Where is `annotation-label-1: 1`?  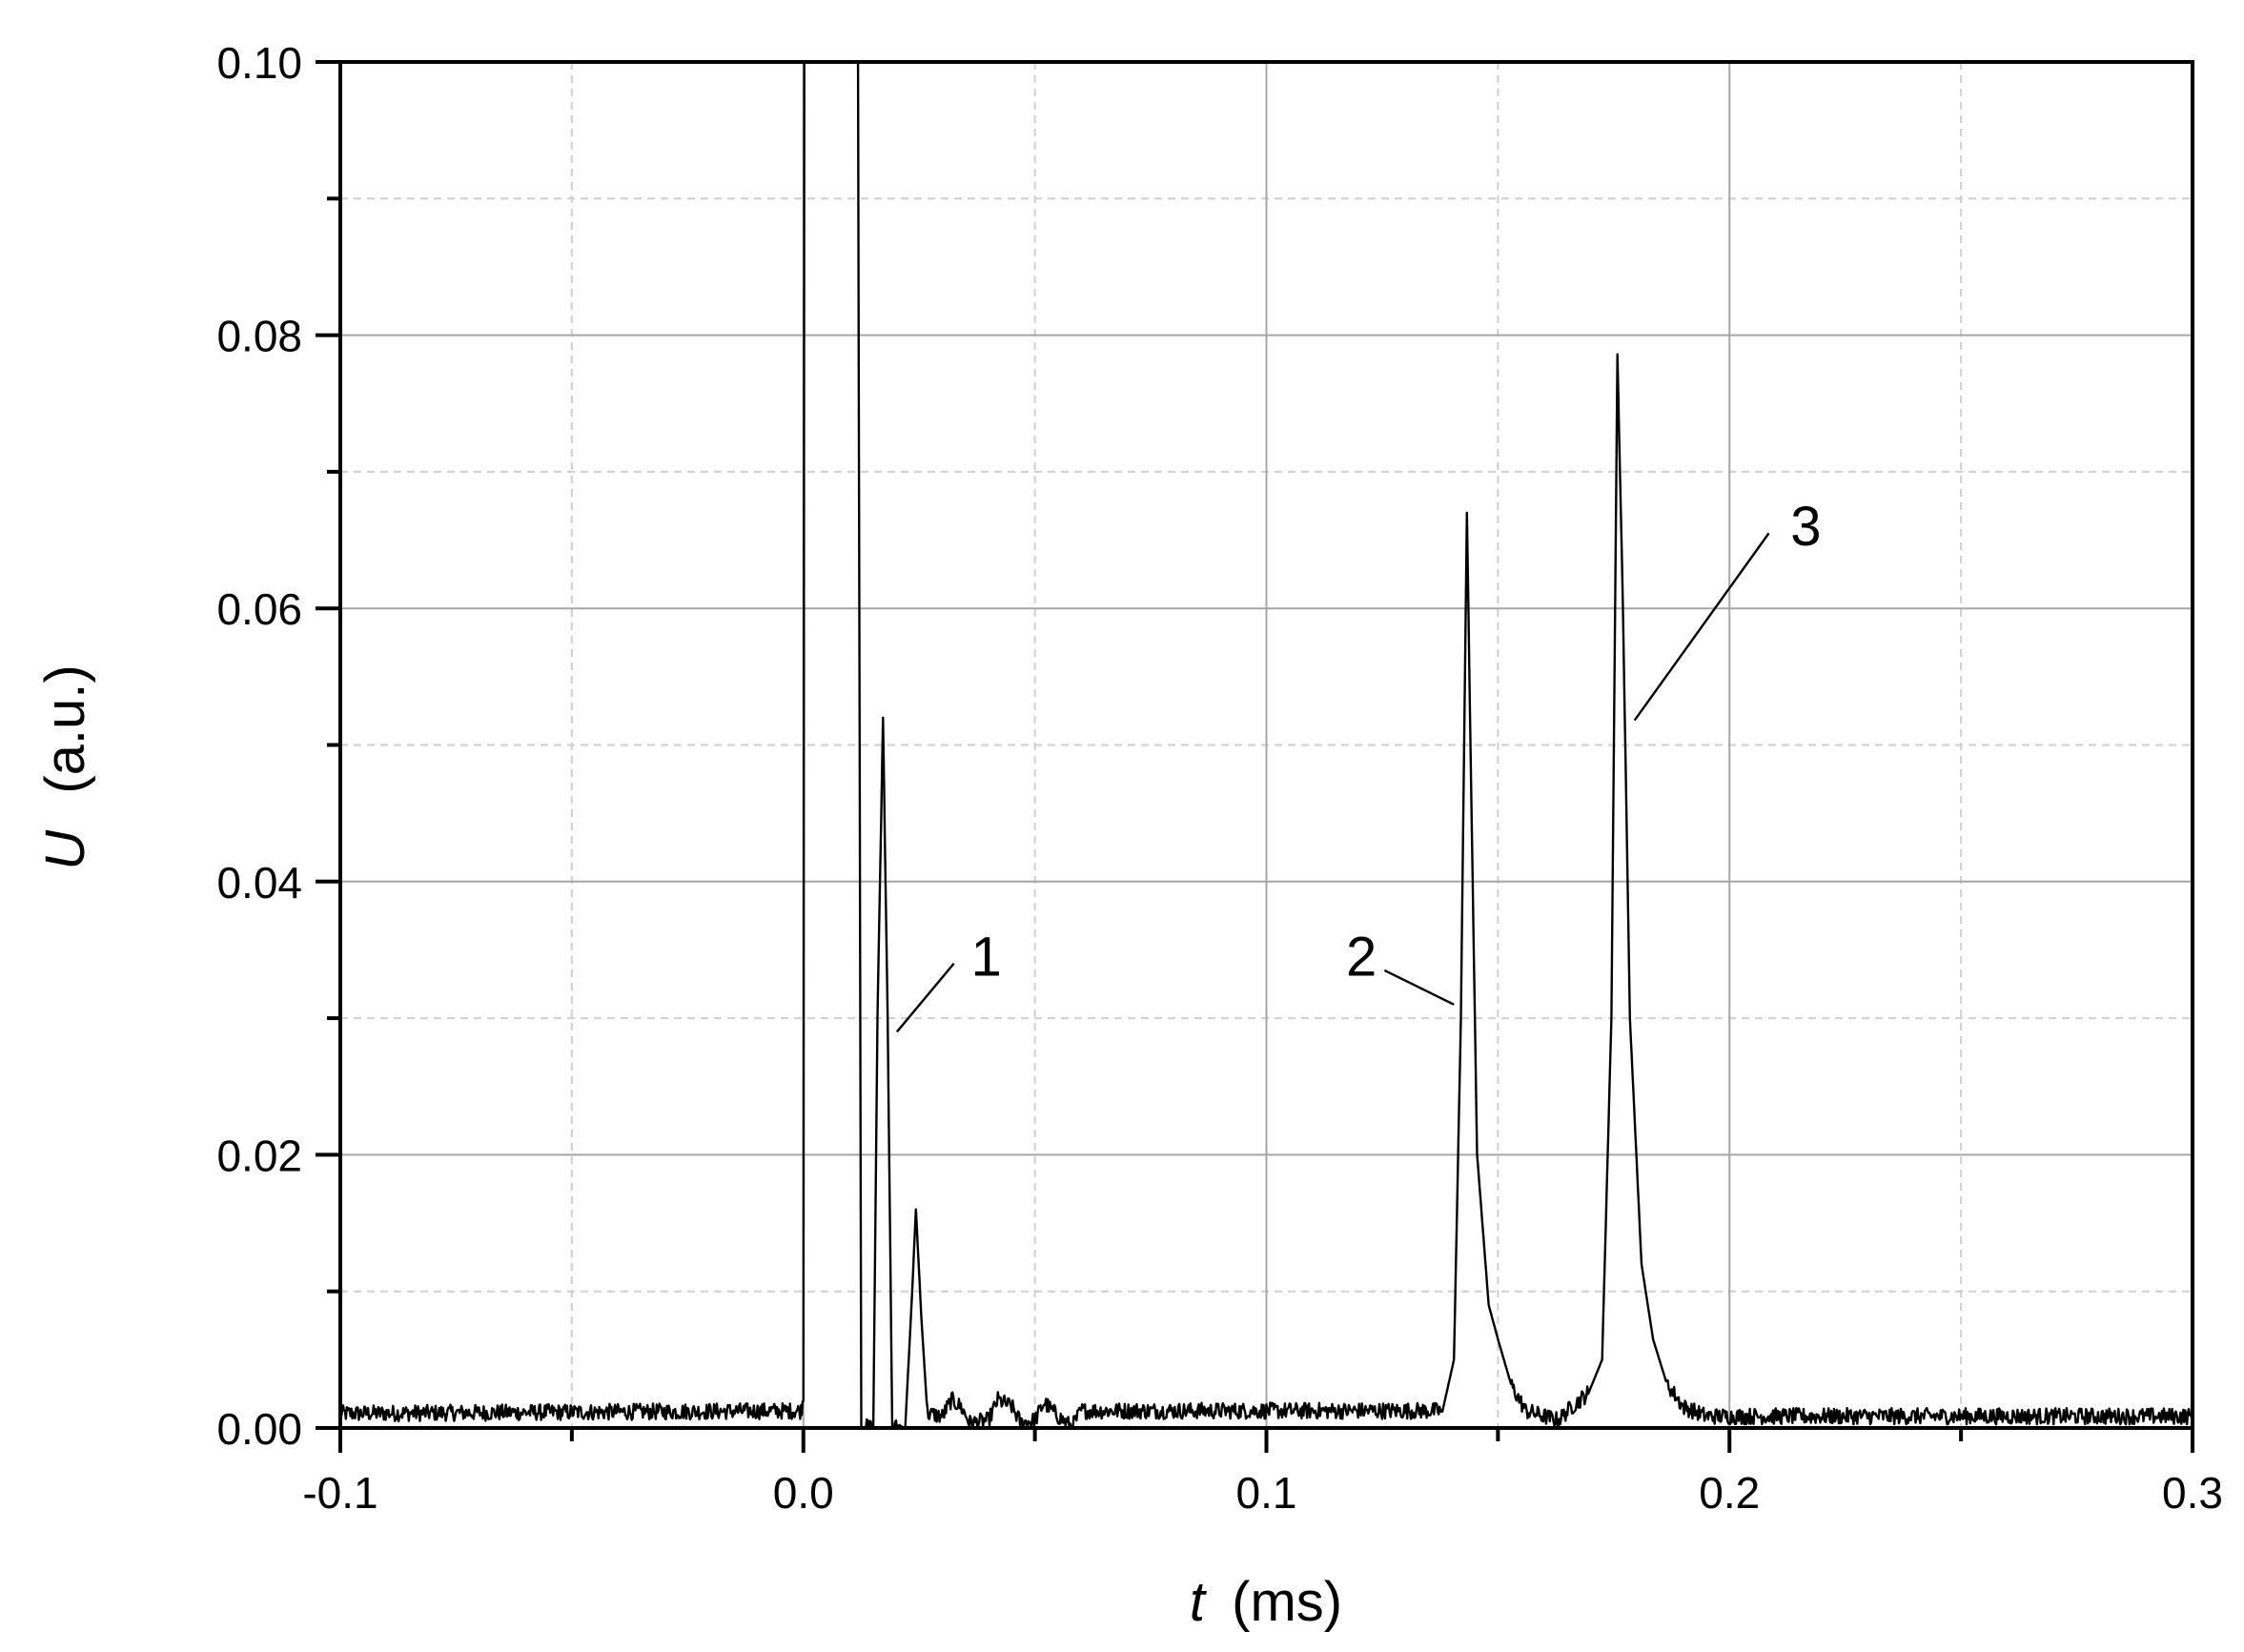 annotation-label-1: 1 is located at coordinates (985, 958).